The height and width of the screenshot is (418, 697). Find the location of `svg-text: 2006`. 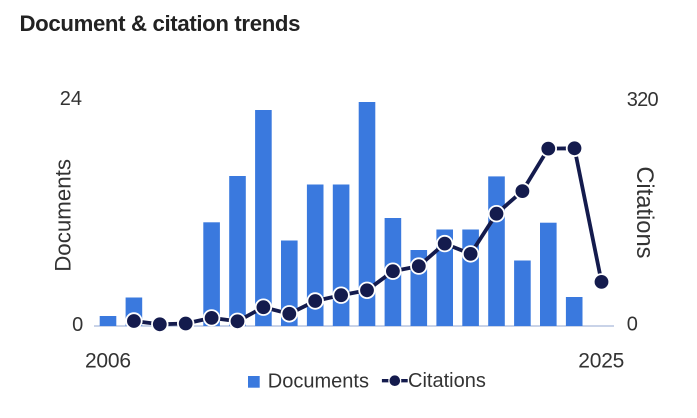

svg-text: 2006 is located at coordinates (108, 360).